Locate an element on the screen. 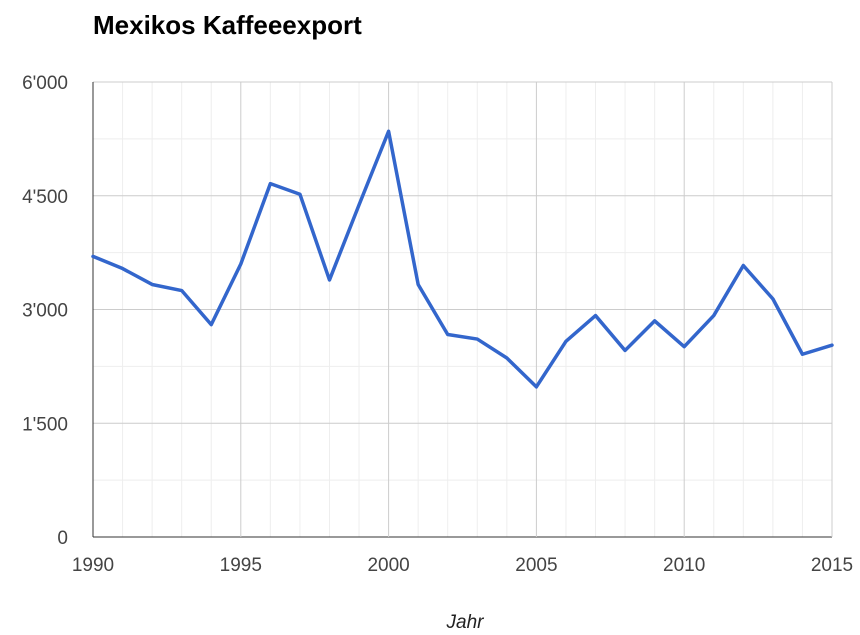 Image resolution: width=860 pixels, height=635 pixels. y-tick-label: 6'000 is located at coordinates (45, 83).